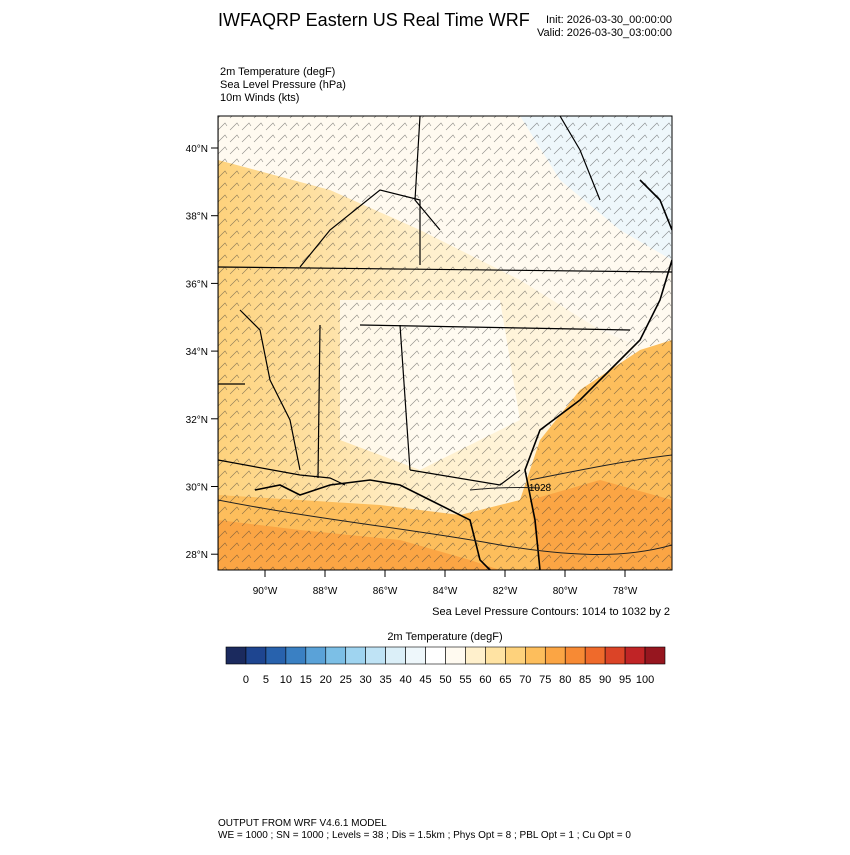 This screenshot has height=855, width=850. What do you see at coordinates (604, 33) in the screenshot?
I see `valid-time: Valid: 2026-03-30_03:00:00` at bounding box center [604, 33].